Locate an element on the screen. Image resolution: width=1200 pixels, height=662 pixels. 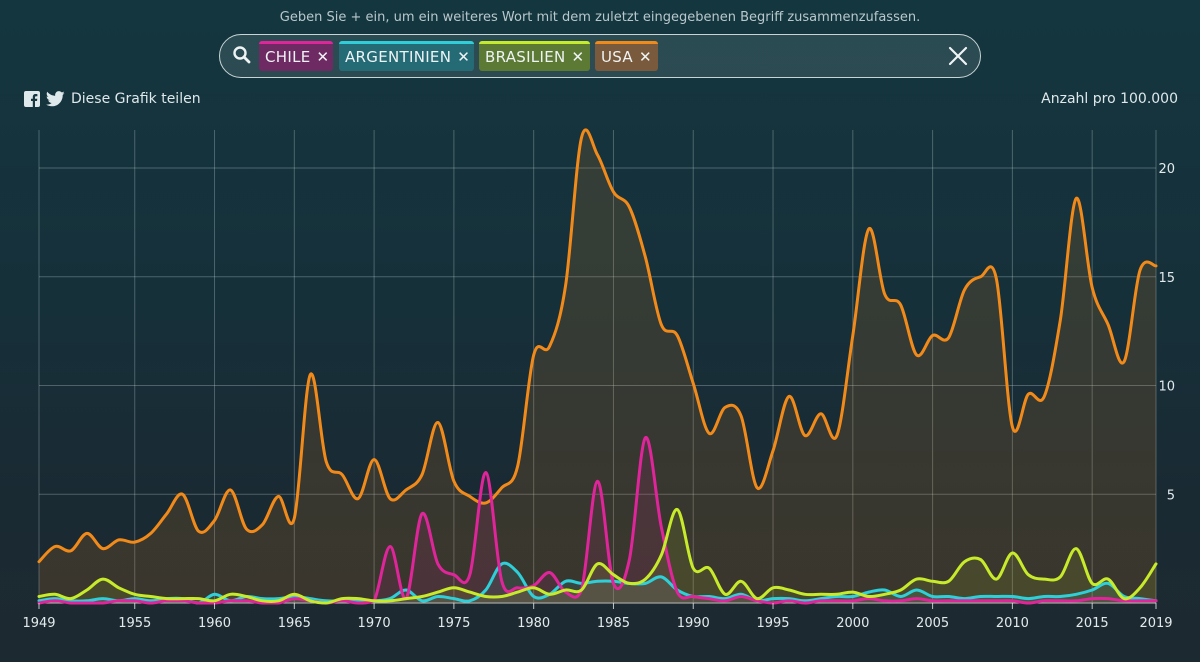
y-tick-label: 5 is located at coordinates (1171, 495).